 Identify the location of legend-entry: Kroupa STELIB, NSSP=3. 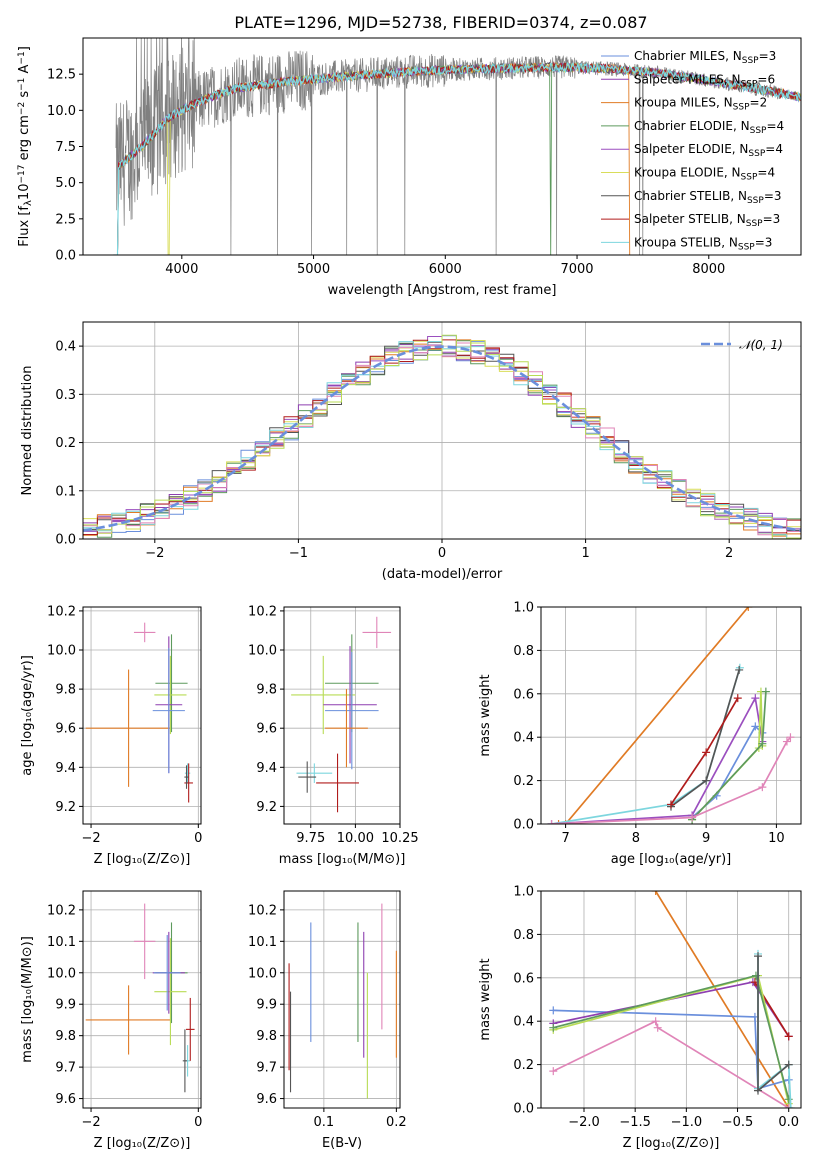
(703, 243).